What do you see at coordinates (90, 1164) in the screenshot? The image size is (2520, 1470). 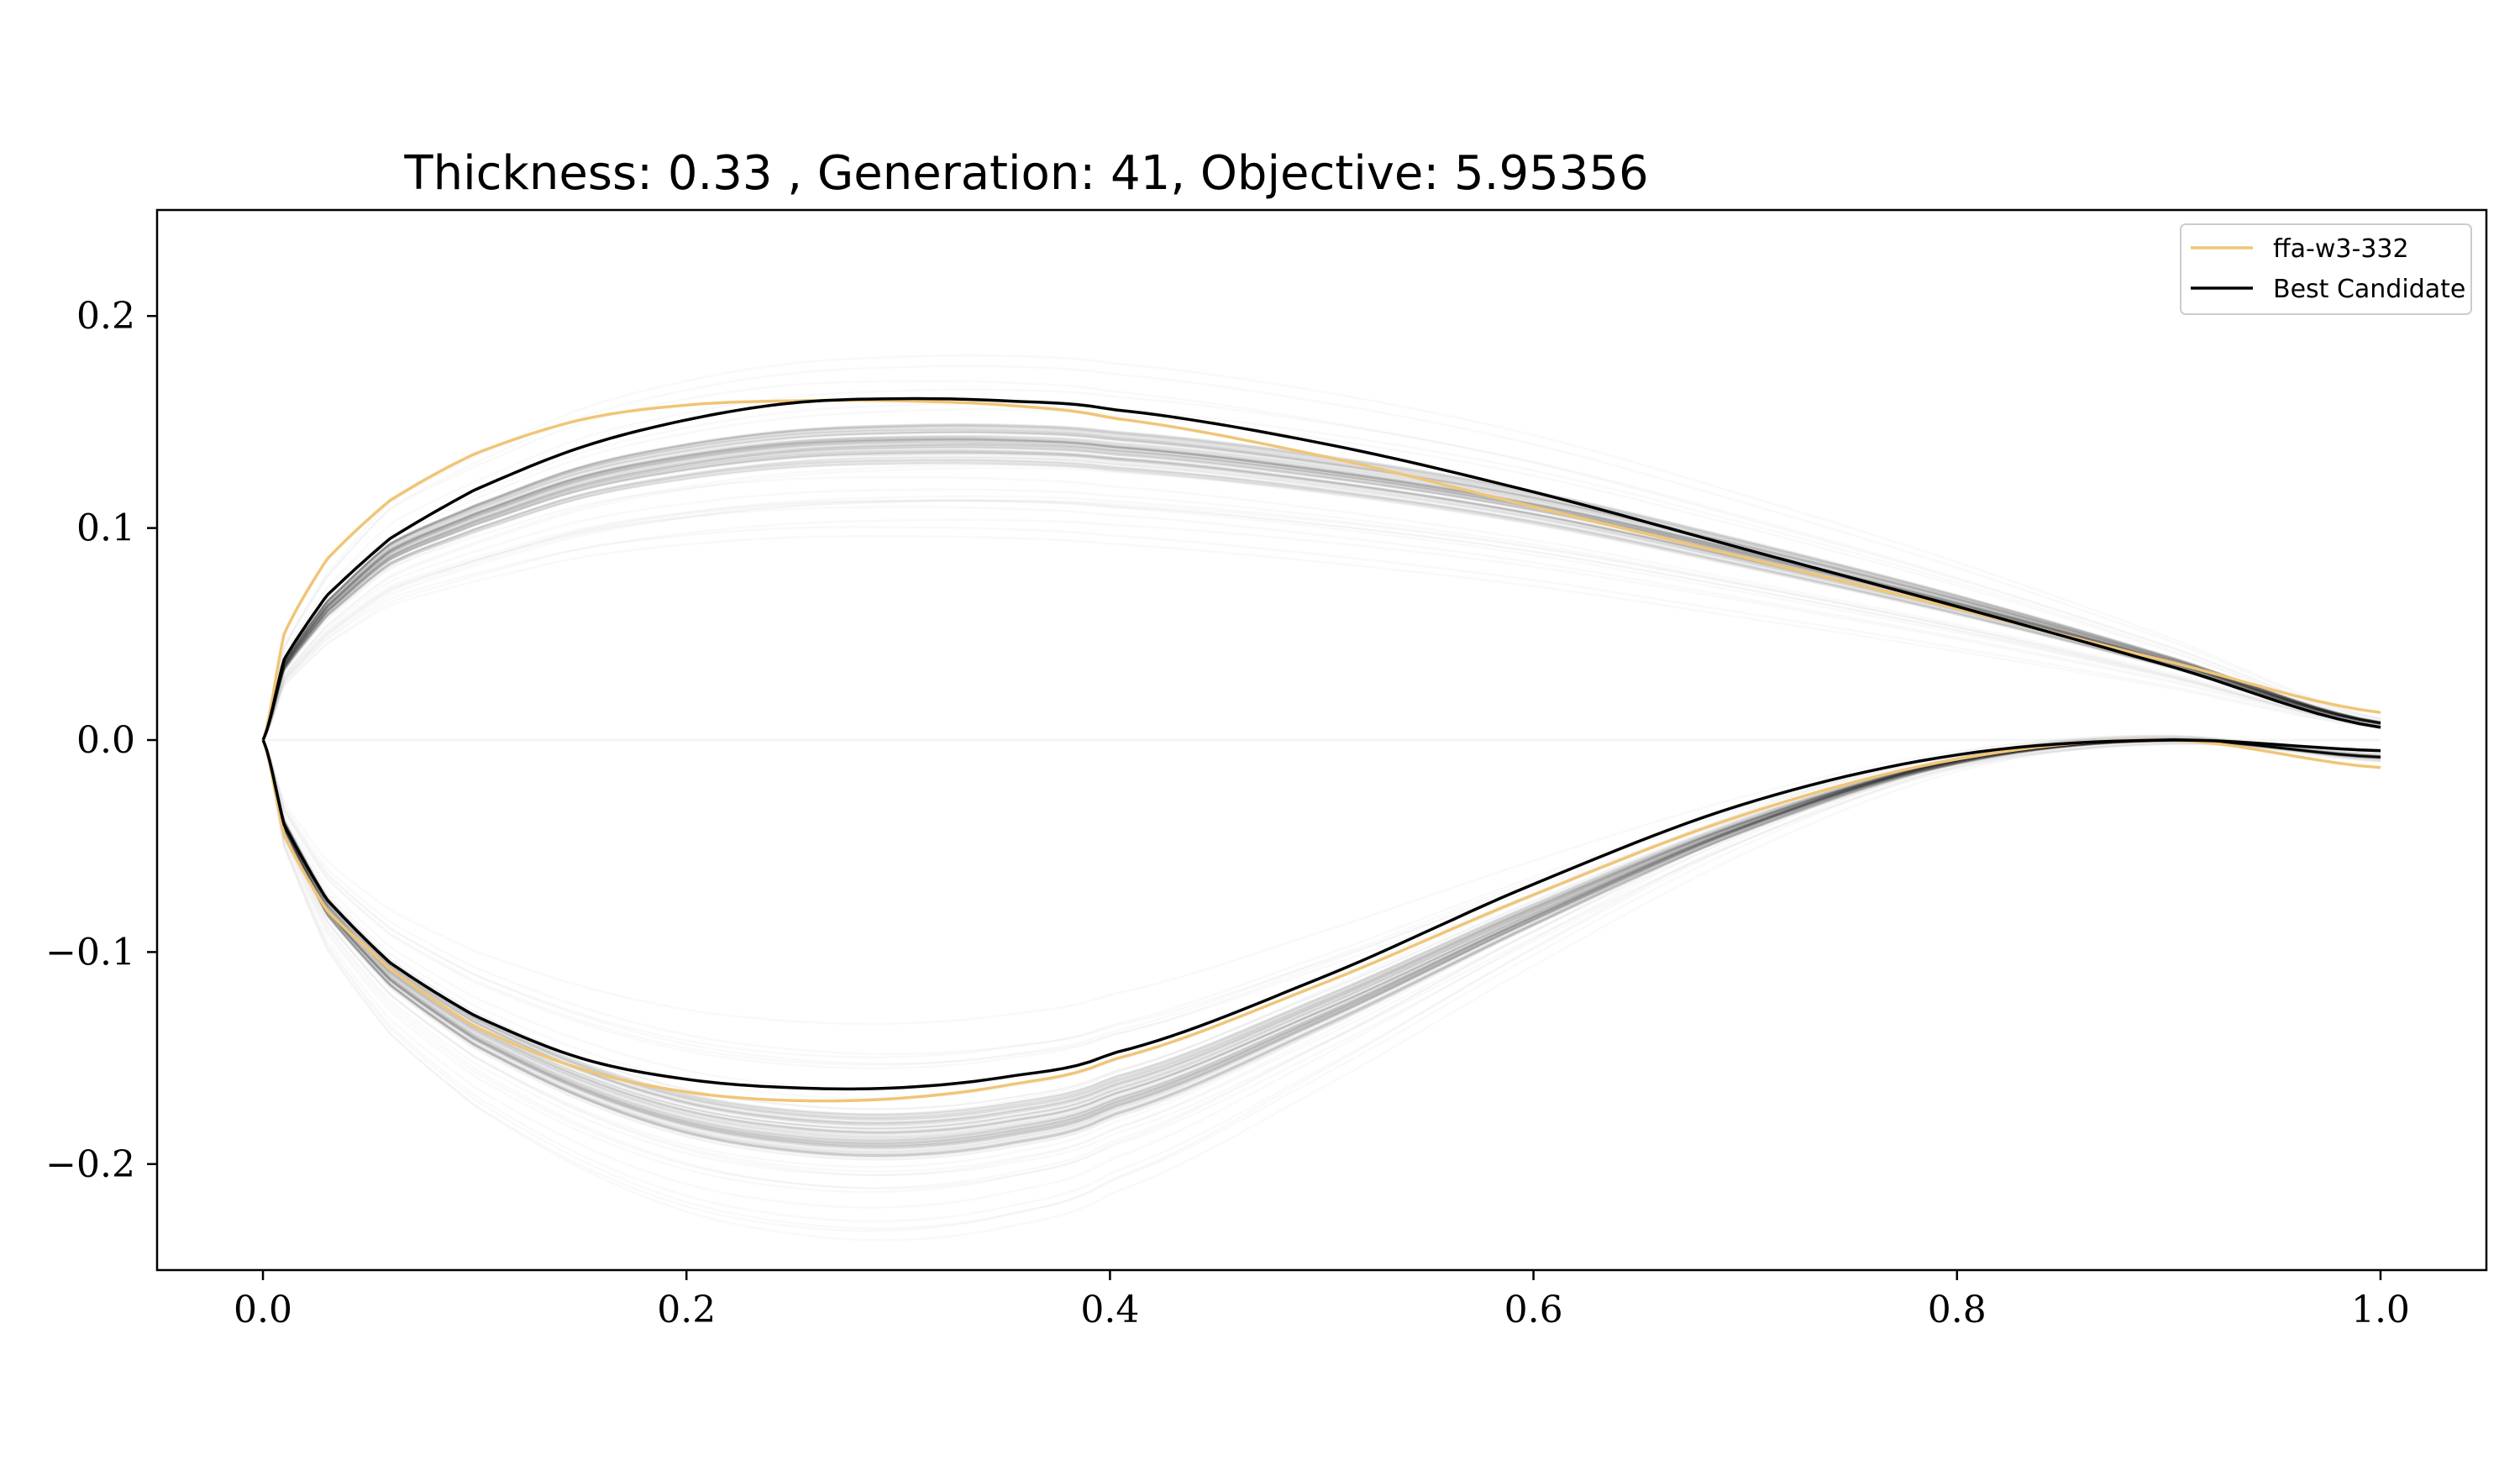 I see `y-tick-label: −0.2` at bounding box center [90, 1164].